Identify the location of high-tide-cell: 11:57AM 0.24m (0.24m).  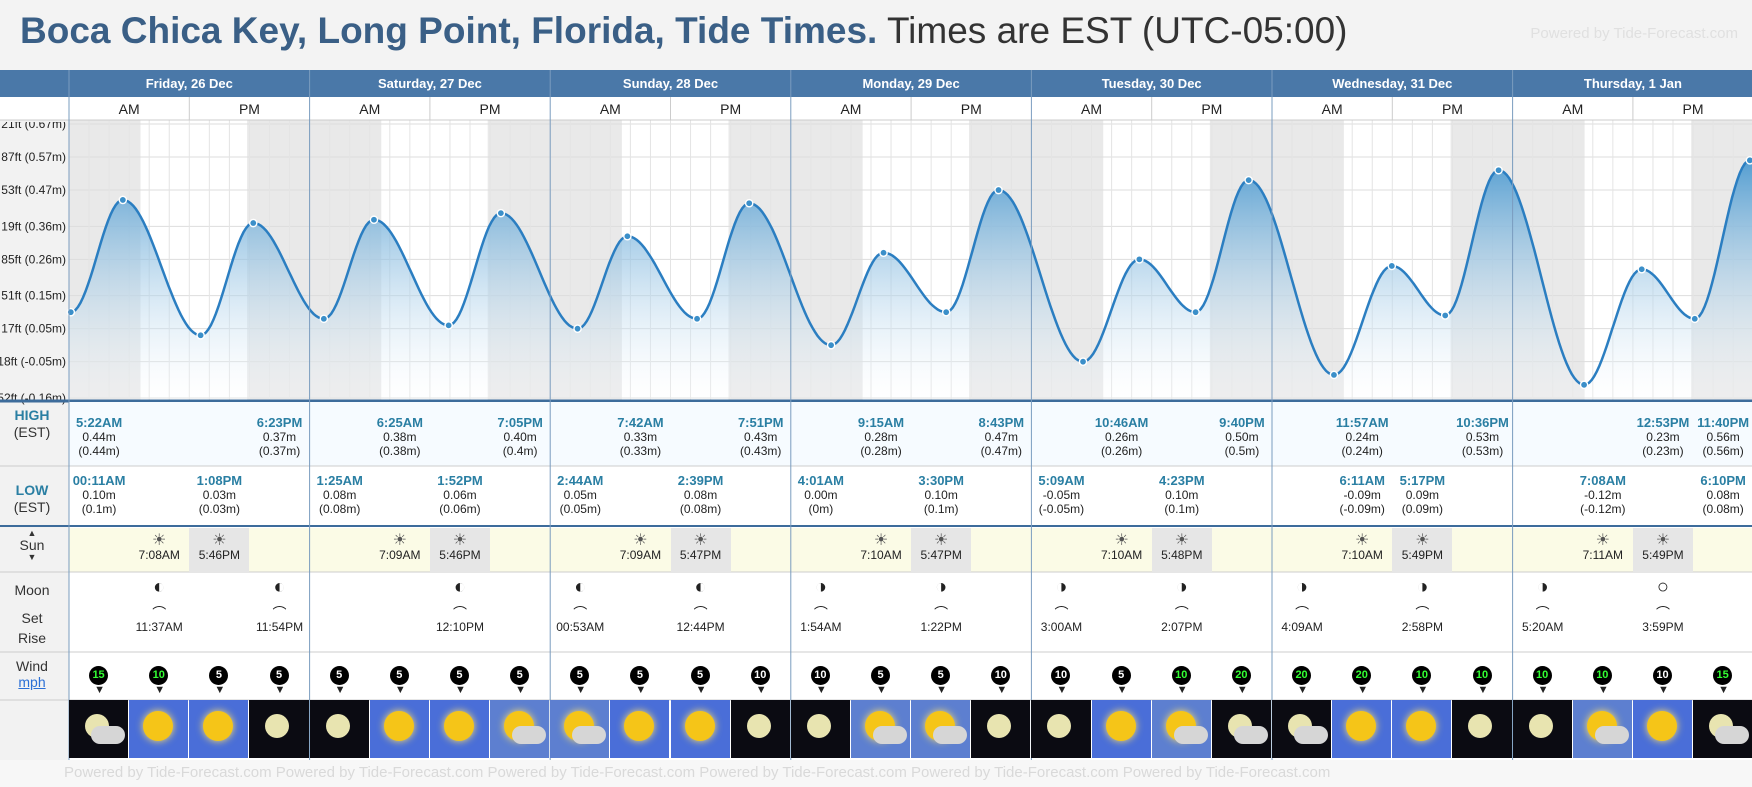
(1362, 437).